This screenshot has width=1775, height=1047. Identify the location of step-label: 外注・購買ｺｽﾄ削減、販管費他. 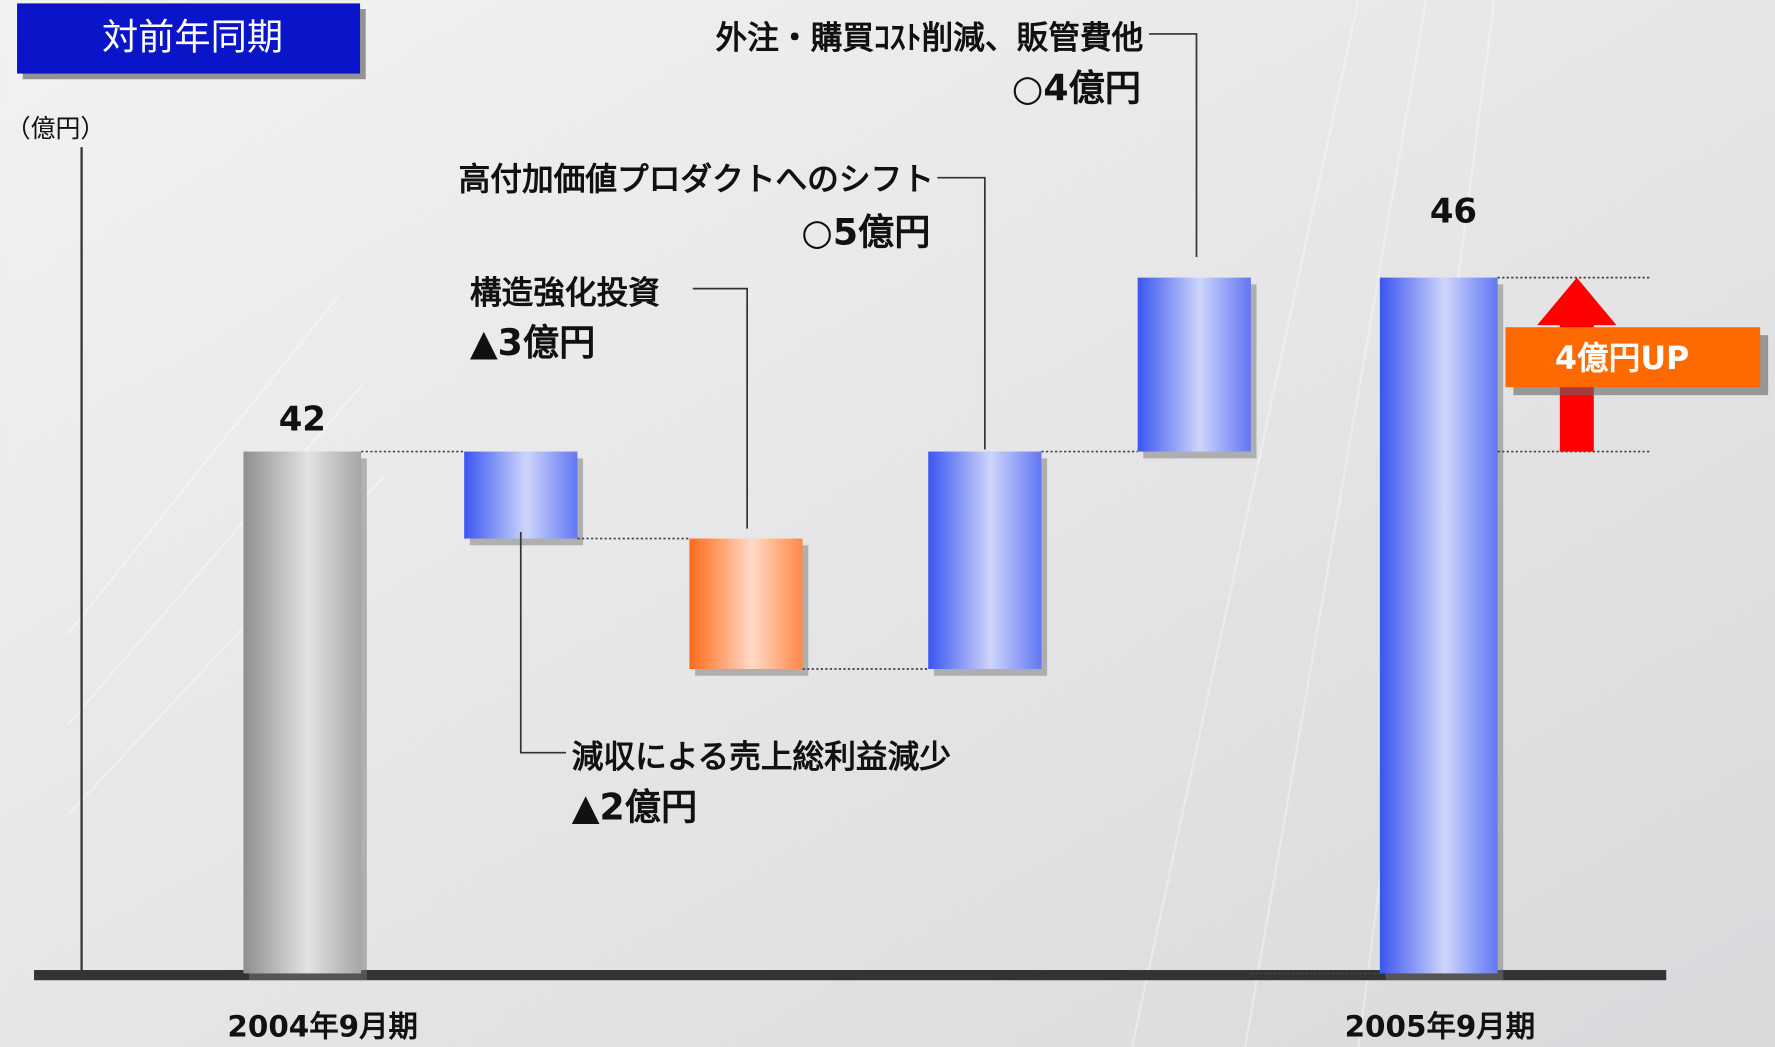
(930, 39).